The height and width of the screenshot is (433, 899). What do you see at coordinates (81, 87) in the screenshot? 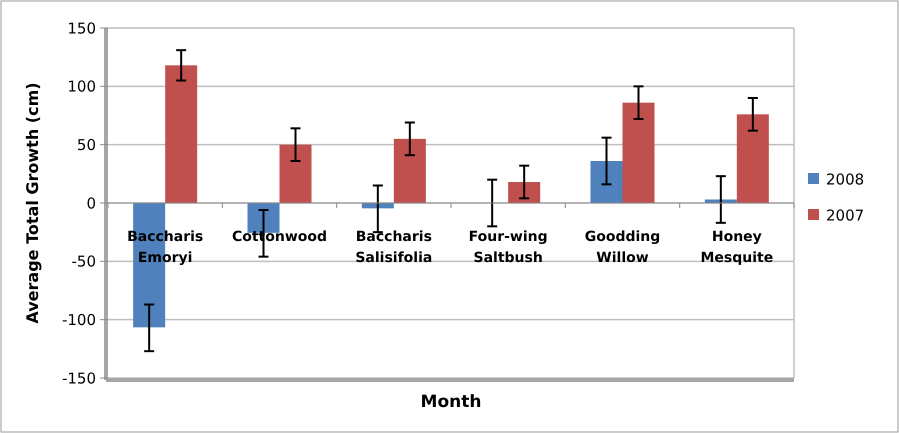
I see `y-tick-label: 100` at bounding box center [81, 87].